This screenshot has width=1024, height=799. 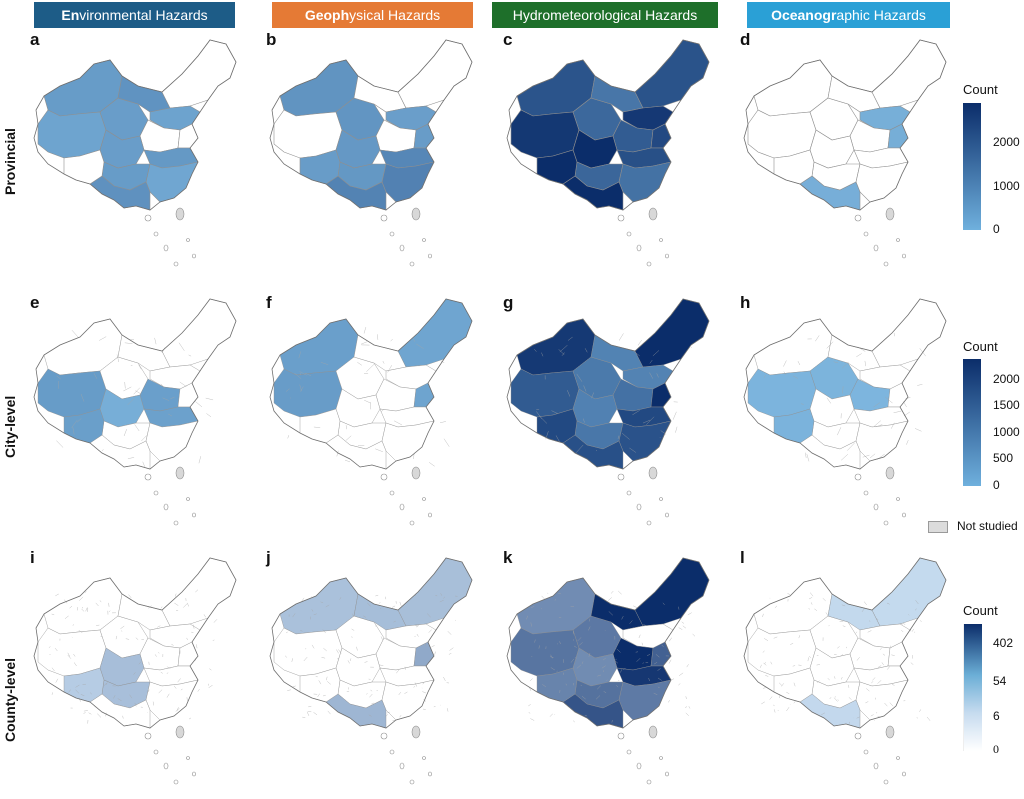 I want to click on legend-bar-county, so click(x=972, y=687).